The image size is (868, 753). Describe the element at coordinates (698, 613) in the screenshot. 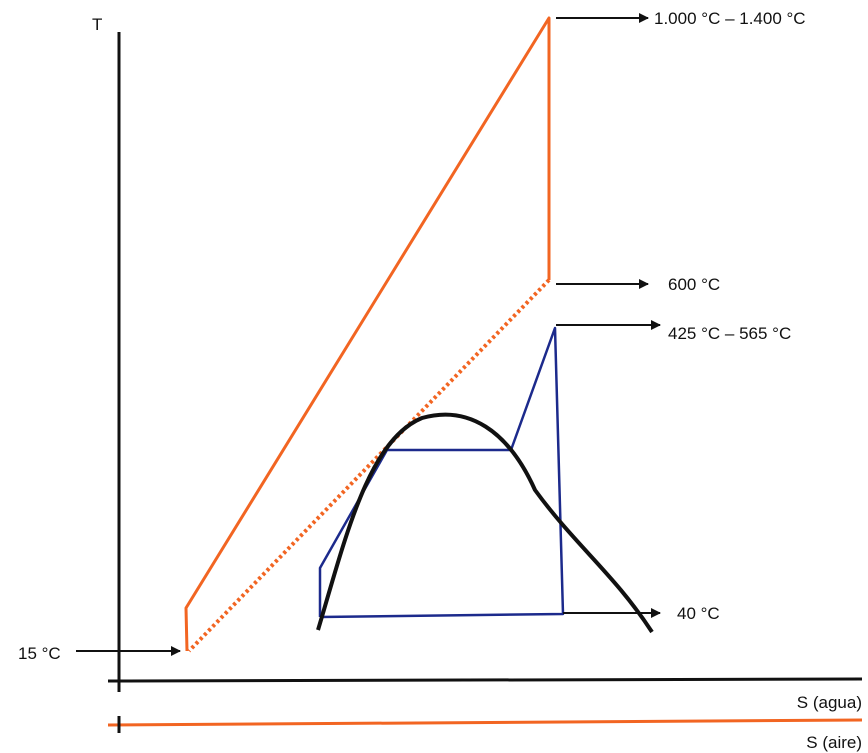

I see `label-condenser-temp: 40 °C` at that location.